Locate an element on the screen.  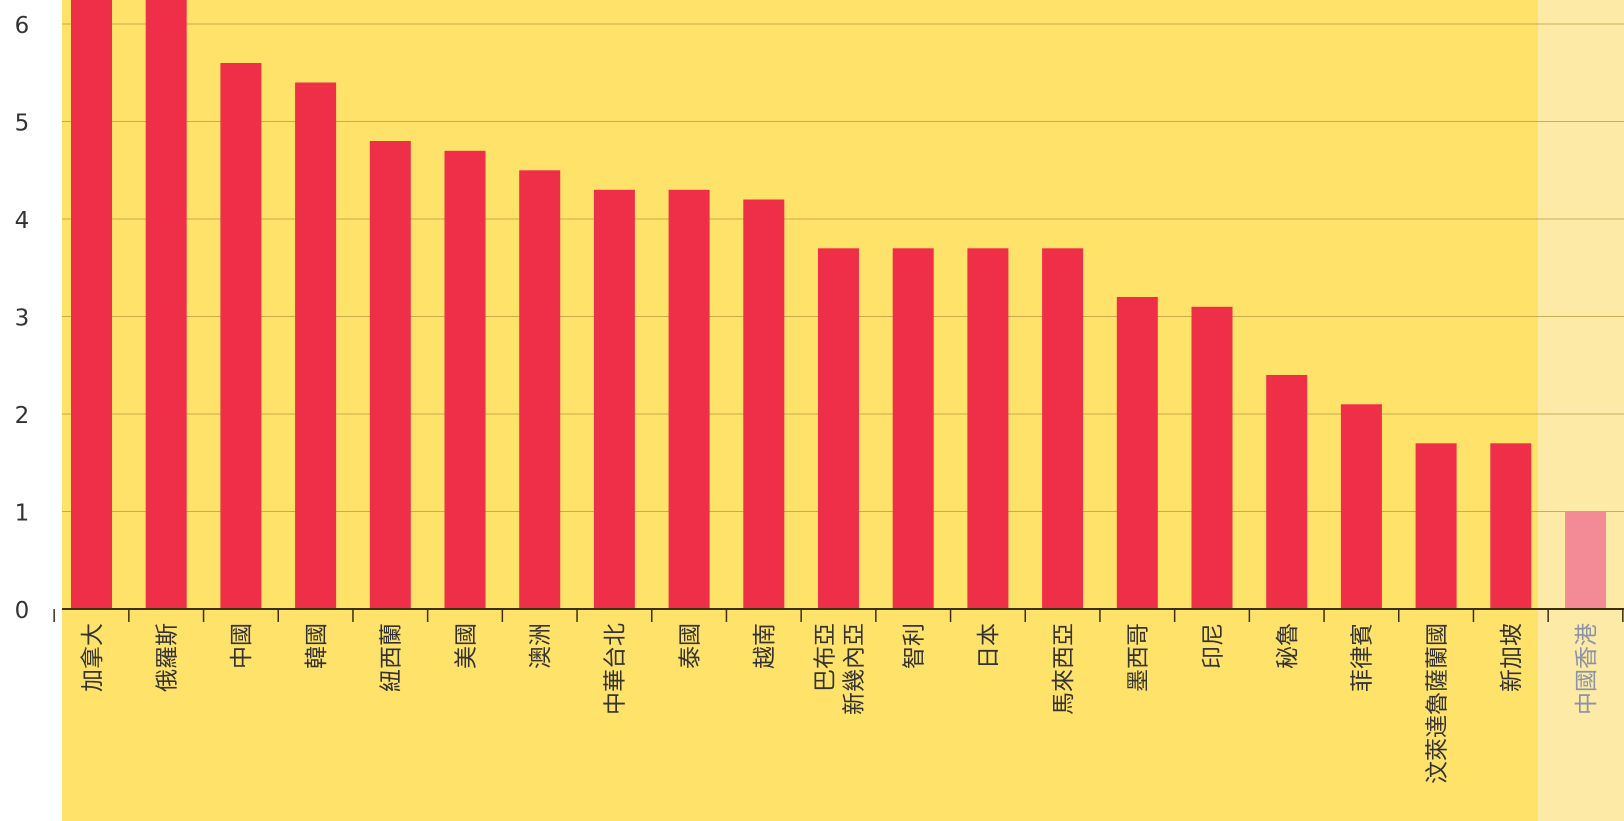
x-tick-label: 馬來西亞 is located at coordinates (1064, 669).